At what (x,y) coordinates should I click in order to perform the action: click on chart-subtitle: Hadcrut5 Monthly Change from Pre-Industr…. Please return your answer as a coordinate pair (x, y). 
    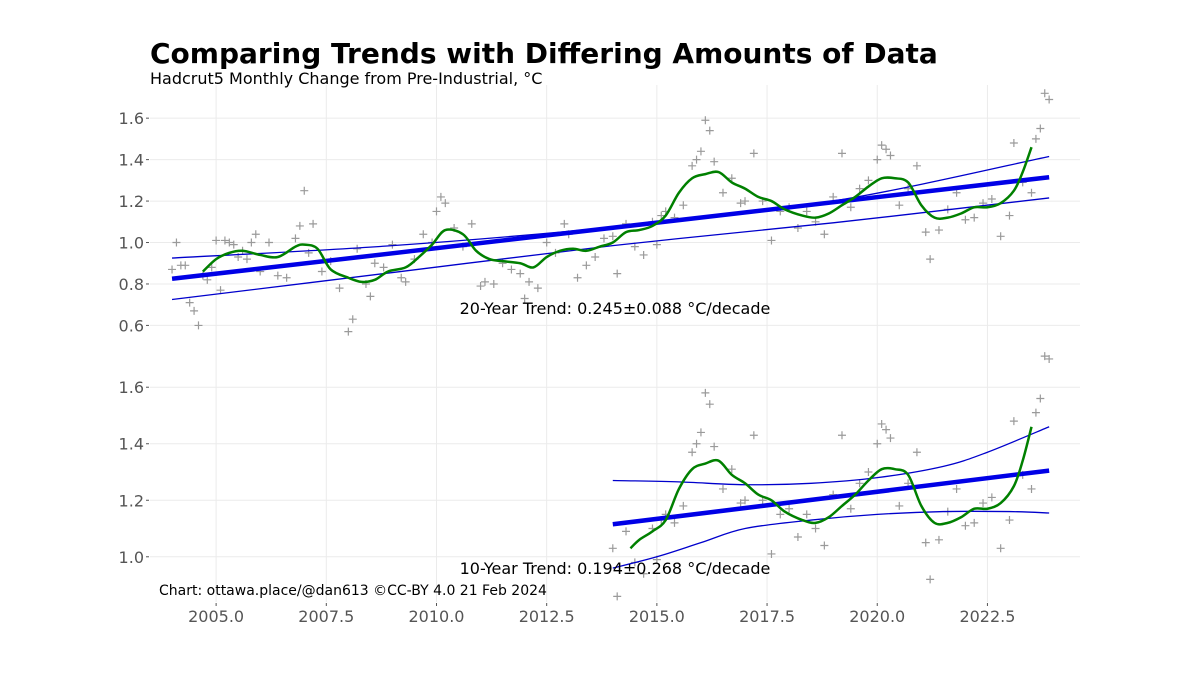
    Looking at the image, I should click on (346, 78).